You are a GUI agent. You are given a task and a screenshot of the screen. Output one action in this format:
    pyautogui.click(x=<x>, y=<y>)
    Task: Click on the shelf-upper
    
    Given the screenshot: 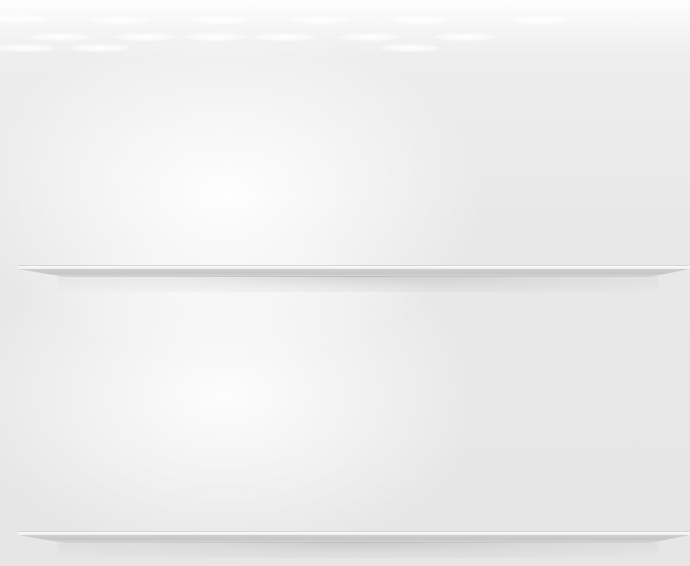 What is the action you would take?
    pyautogui.click(x=354, y=278)
    